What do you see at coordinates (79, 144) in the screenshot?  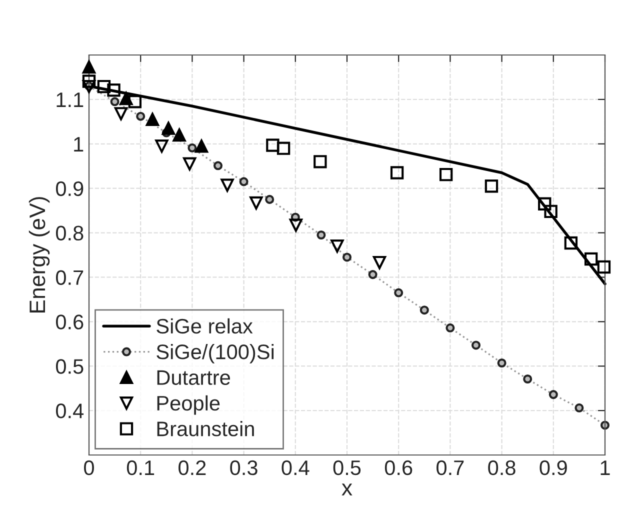 I see `y-tick-label: 1` at bounding box center [79, 144].